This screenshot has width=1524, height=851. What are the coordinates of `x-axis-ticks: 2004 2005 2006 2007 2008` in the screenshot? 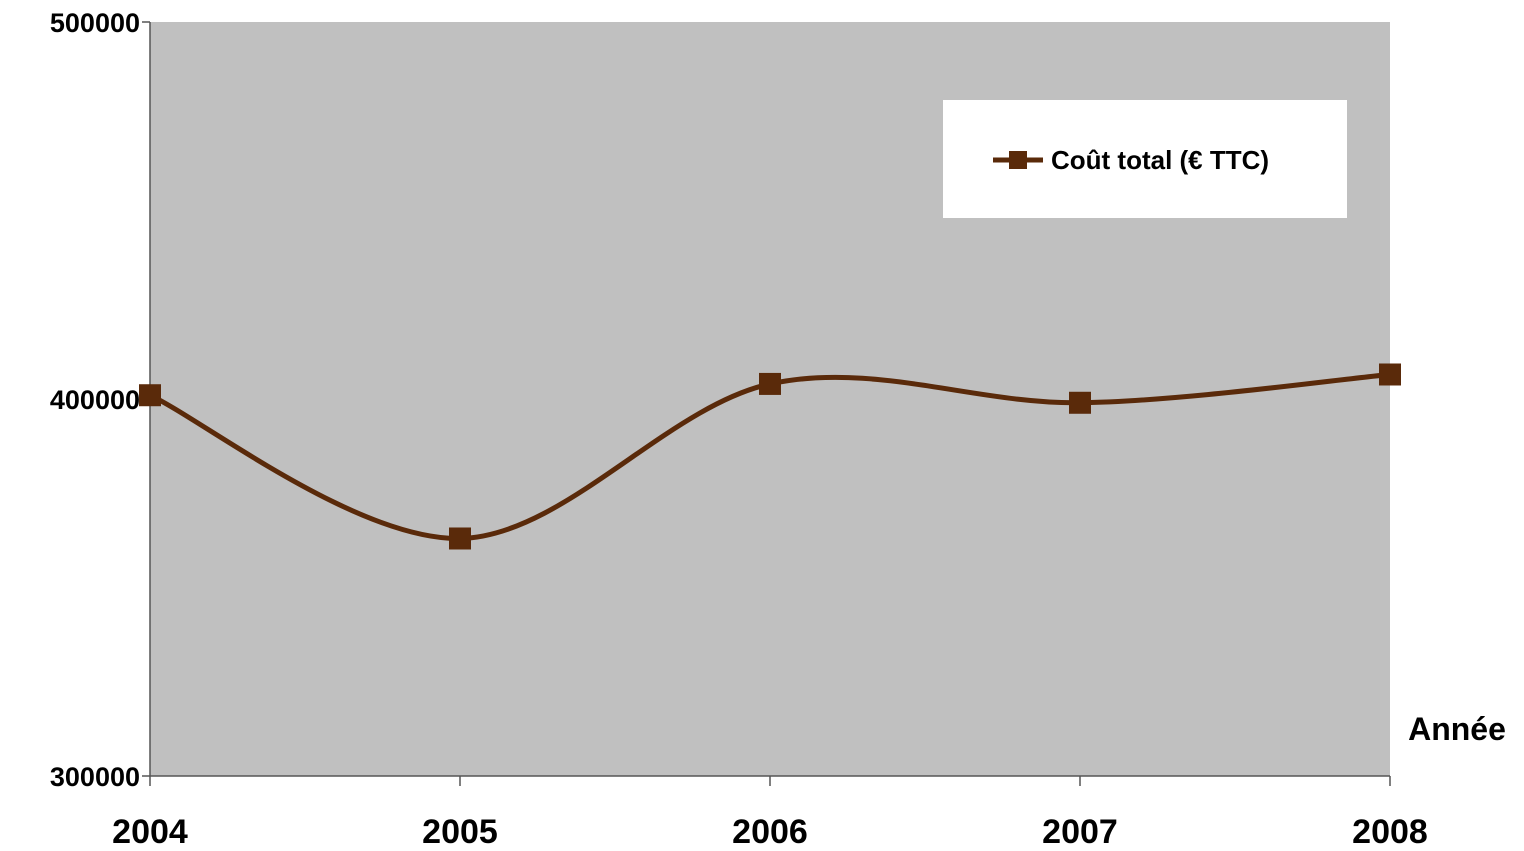 It's located at (770, 813).